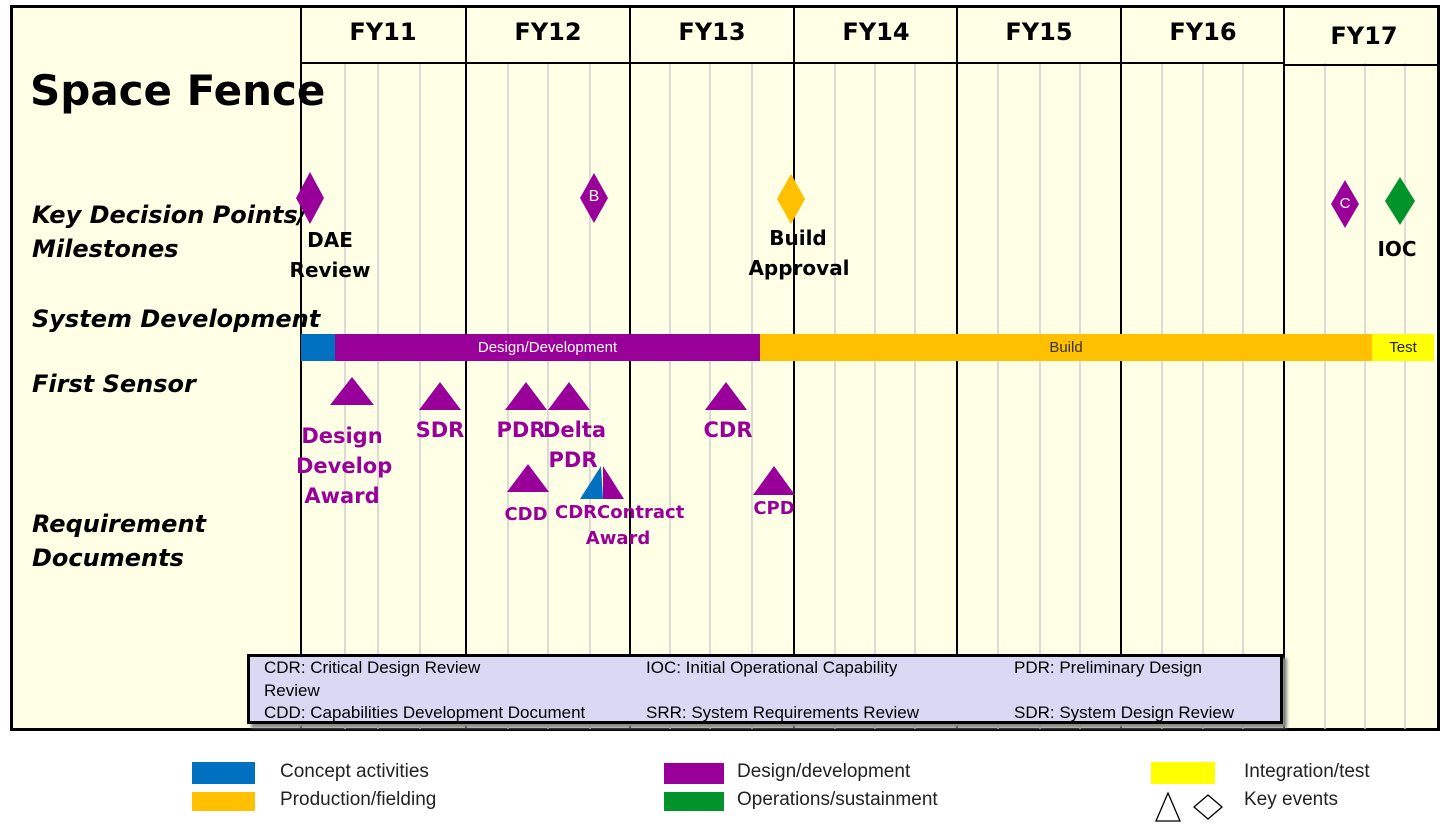 The width and height of the screenshot is (1444, 837). Describe the element at coordinates (791, 199) in the screenshot. I see `build-approval-diamond` at that location.